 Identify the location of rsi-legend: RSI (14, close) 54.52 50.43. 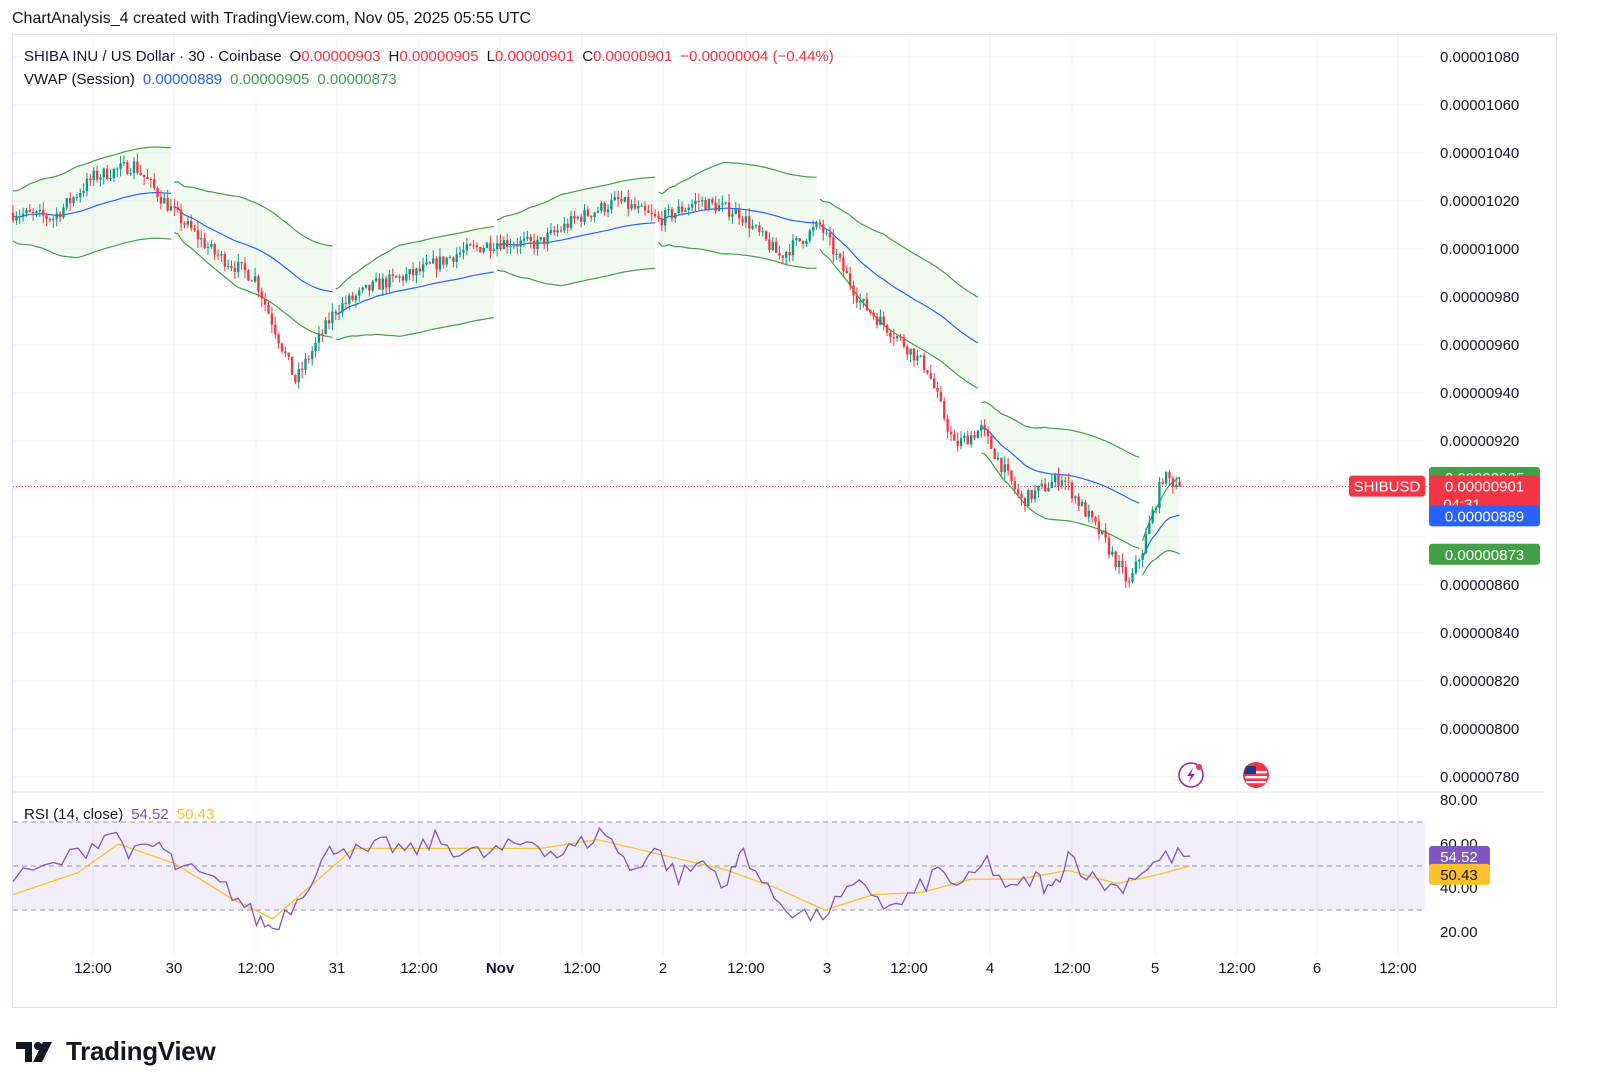
(123, 814).